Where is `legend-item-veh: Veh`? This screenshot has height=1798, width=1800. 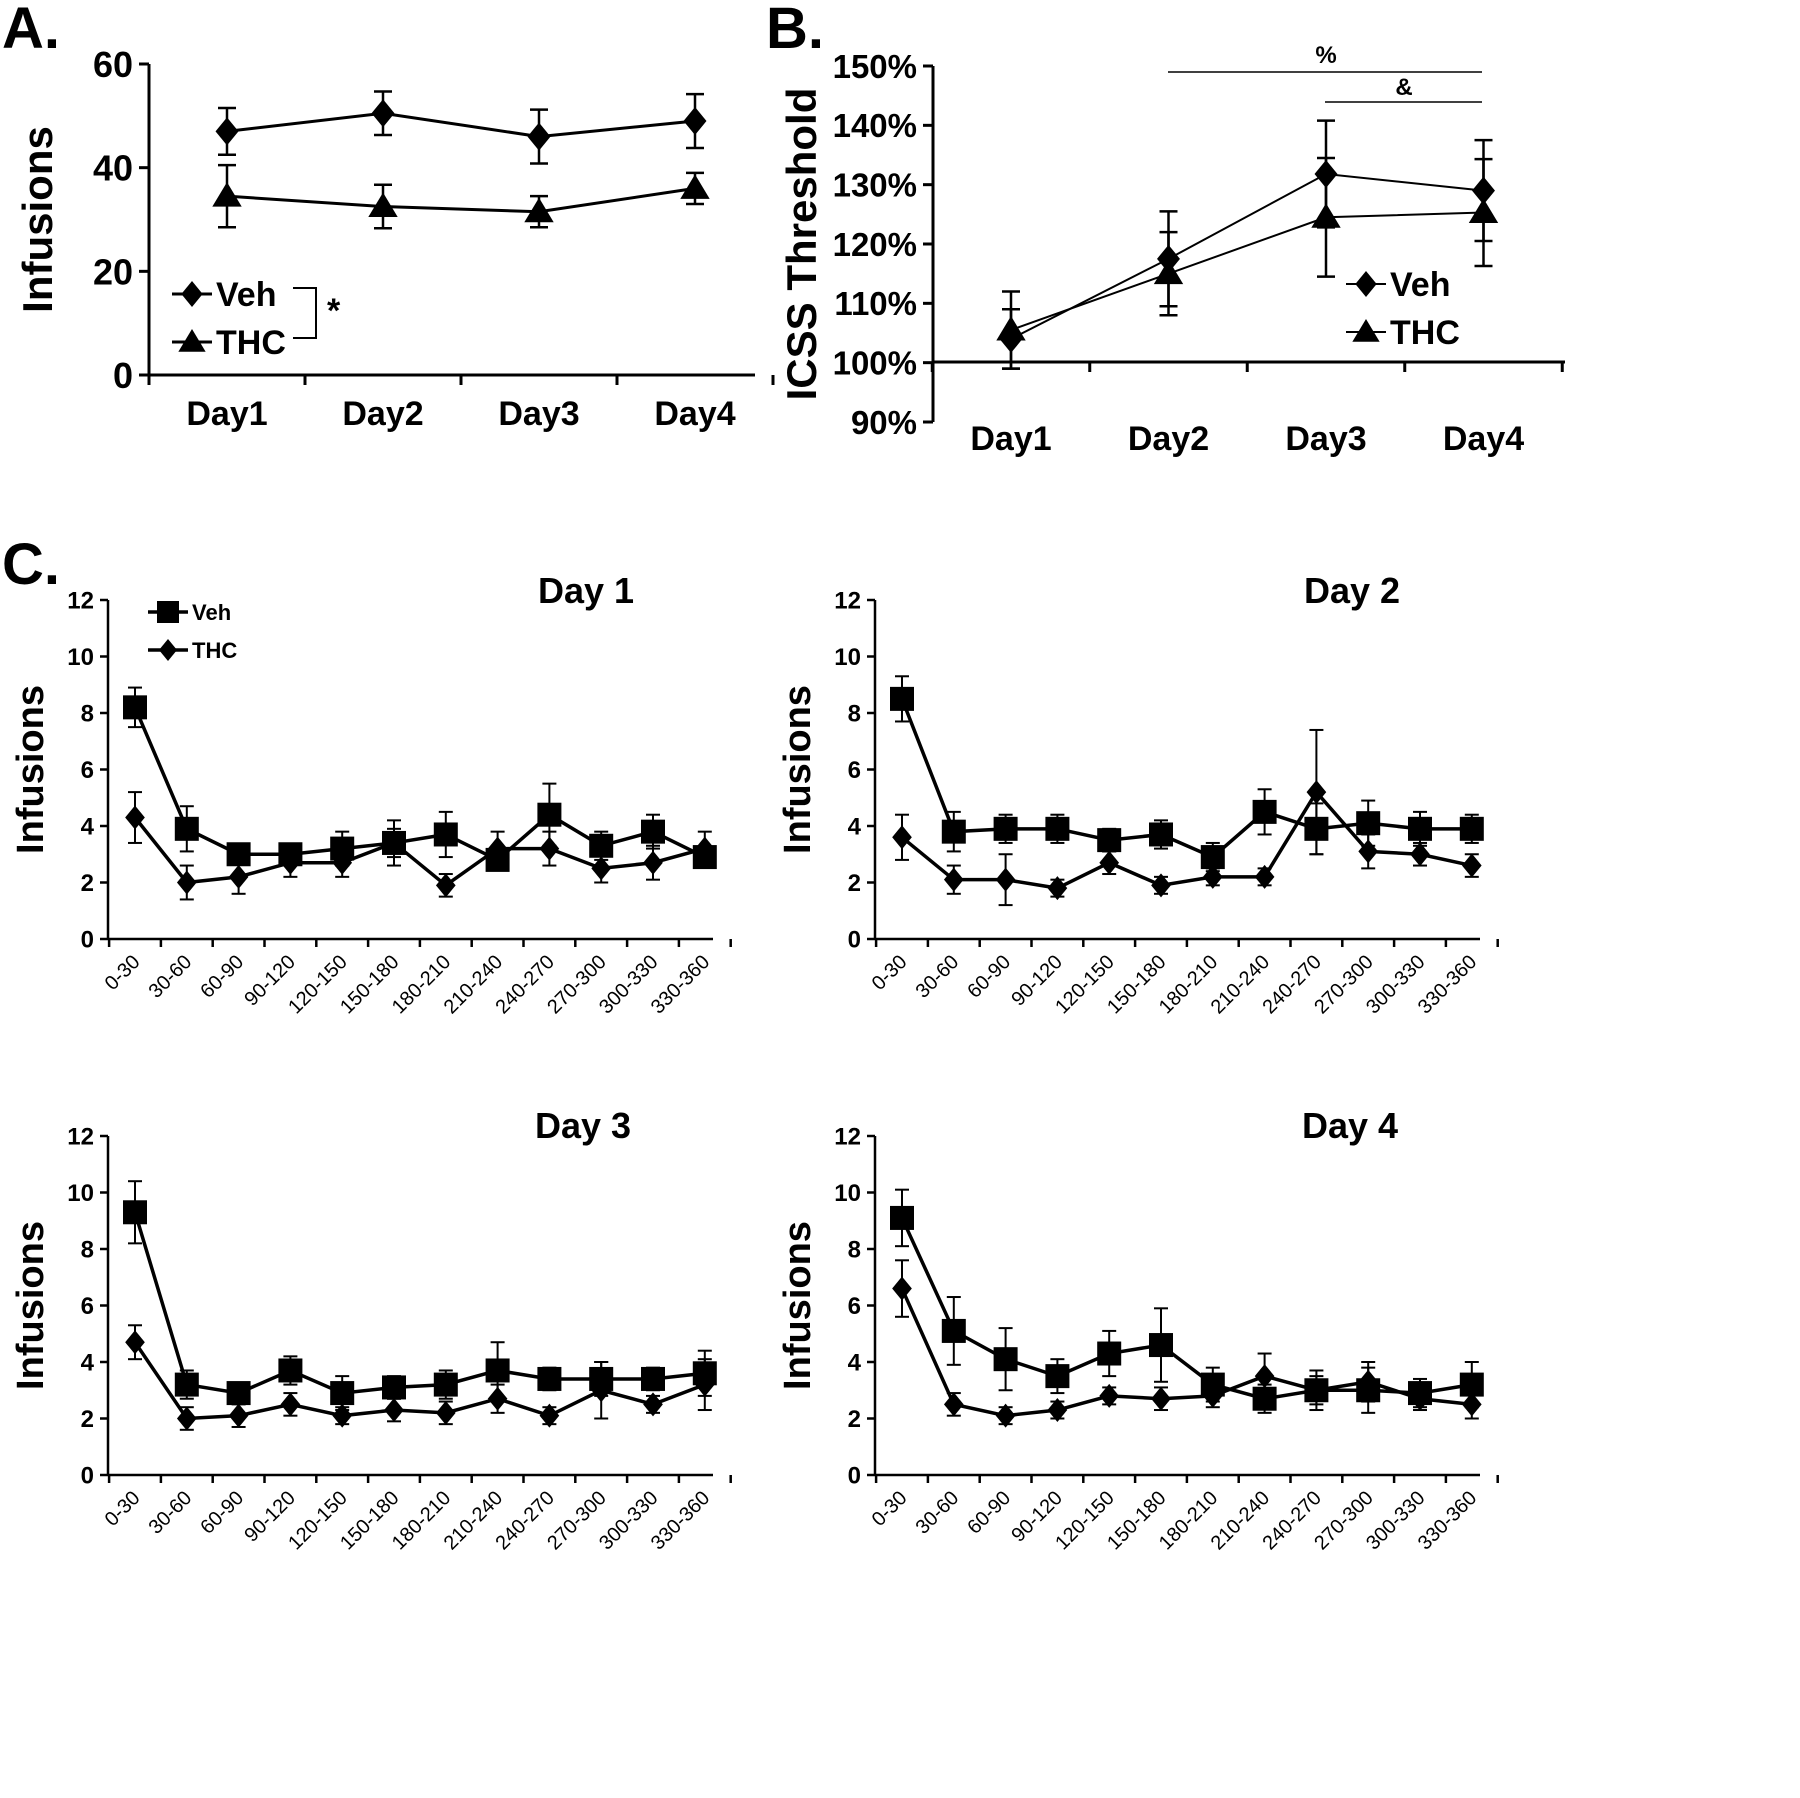
legend-item-veh: Veh is located at coordinates (189, 612).